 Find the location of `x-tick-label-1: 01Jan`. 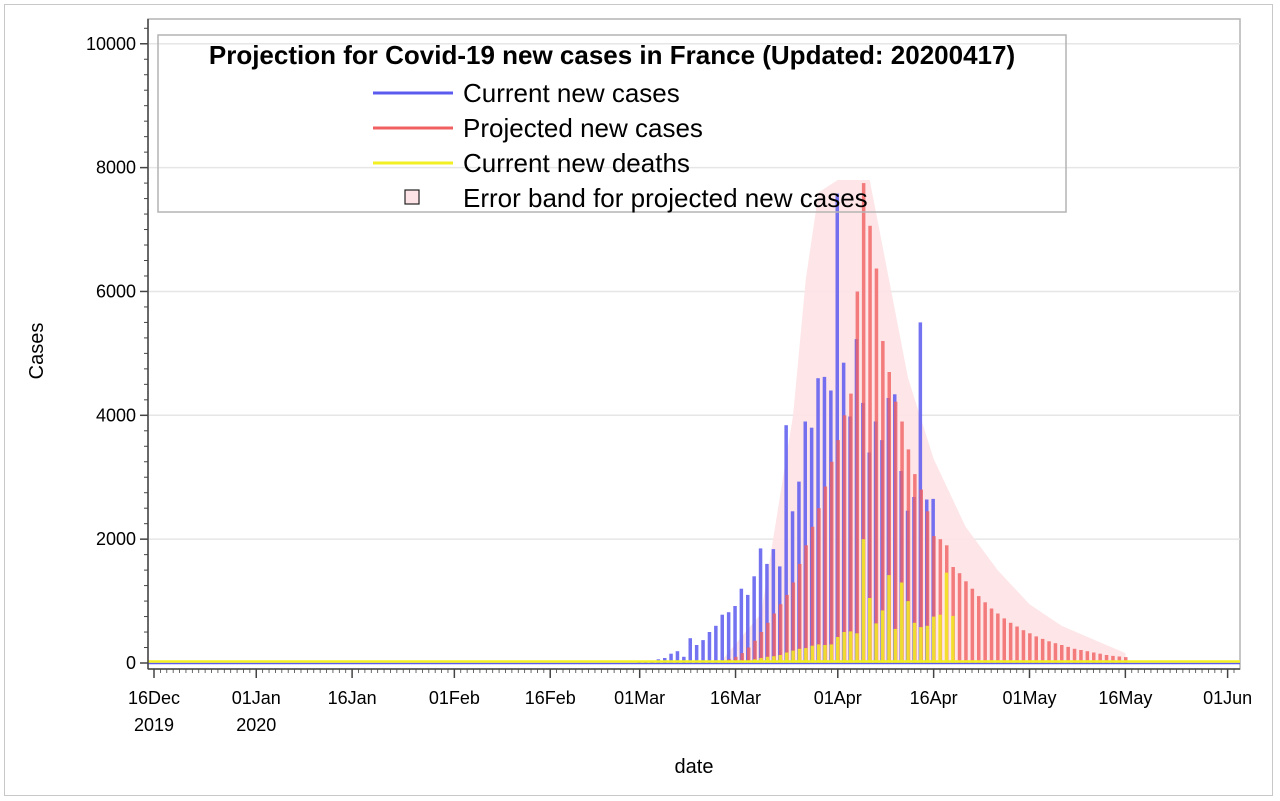

x-tick-label-1: 01Jan is located at coordinates (256, 698).